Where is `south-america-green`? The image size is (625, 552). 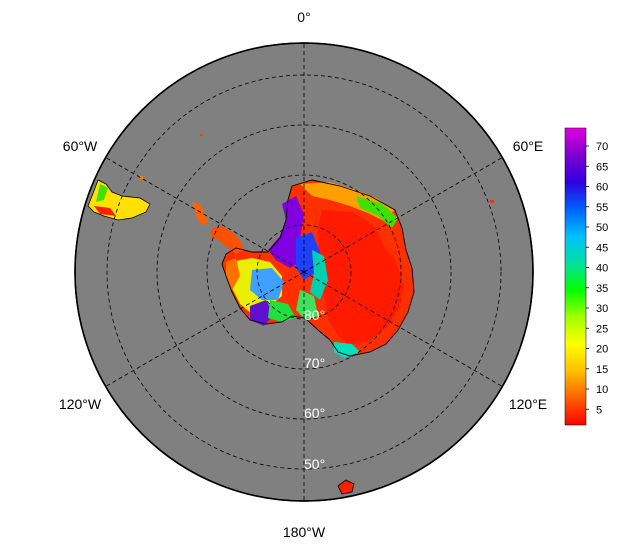
south-america-green is located at coordinates (102, 193).